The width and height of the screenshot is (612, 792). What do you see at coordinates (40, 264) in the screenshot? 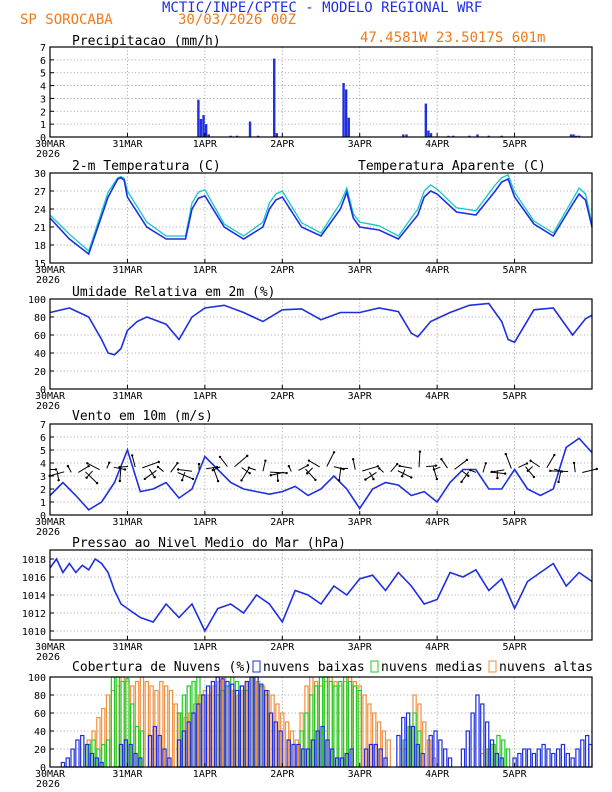
I see `y-tick-label: 15` at bounding box center [40, 264].